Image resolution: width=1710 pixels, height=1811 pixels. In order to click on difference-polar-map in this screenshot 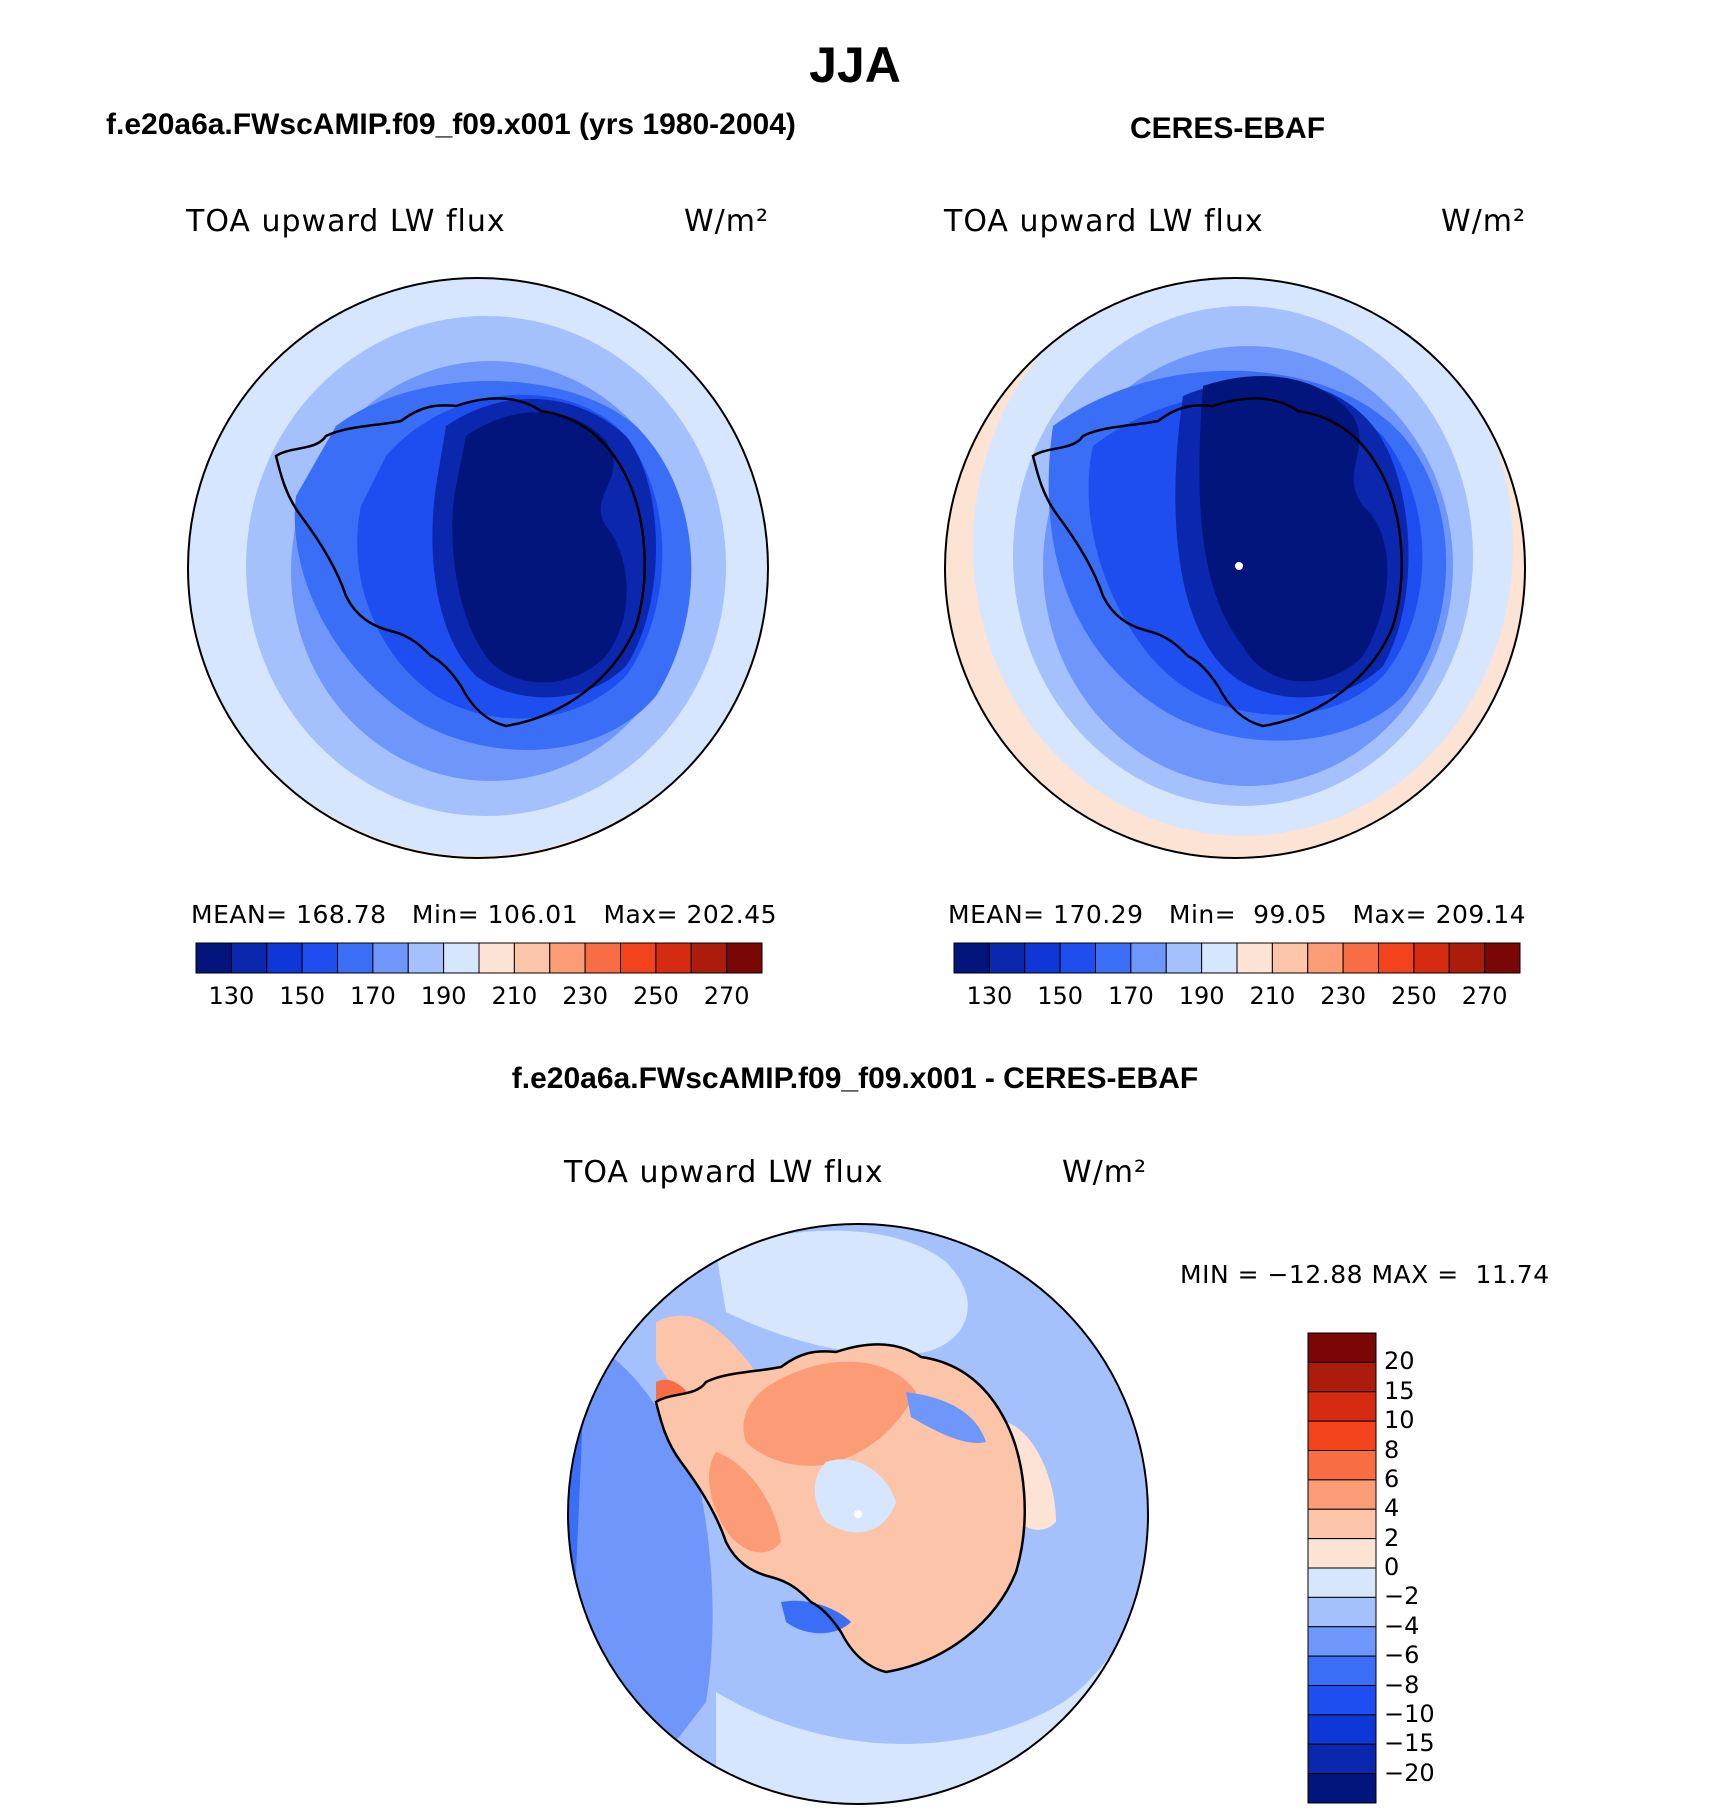, I will do `click(858, 1514)`.